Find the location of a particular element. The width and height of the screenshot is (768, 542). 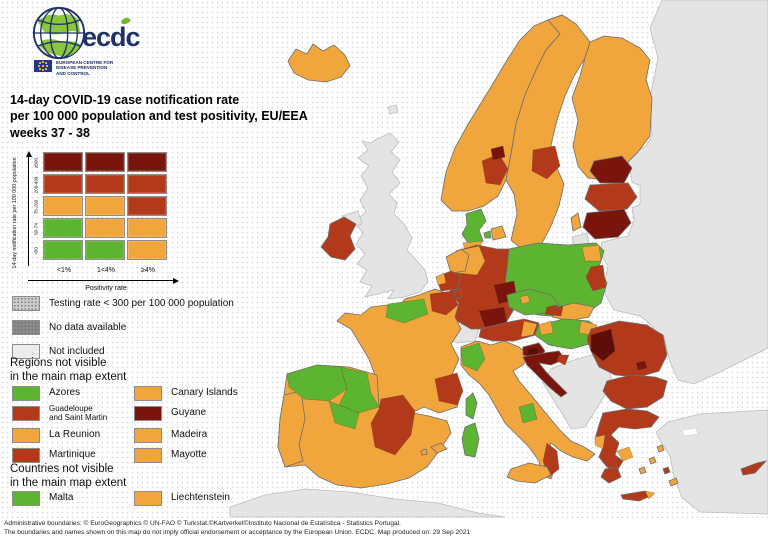

region-denmark-funen is located at coordinates (487, 234).